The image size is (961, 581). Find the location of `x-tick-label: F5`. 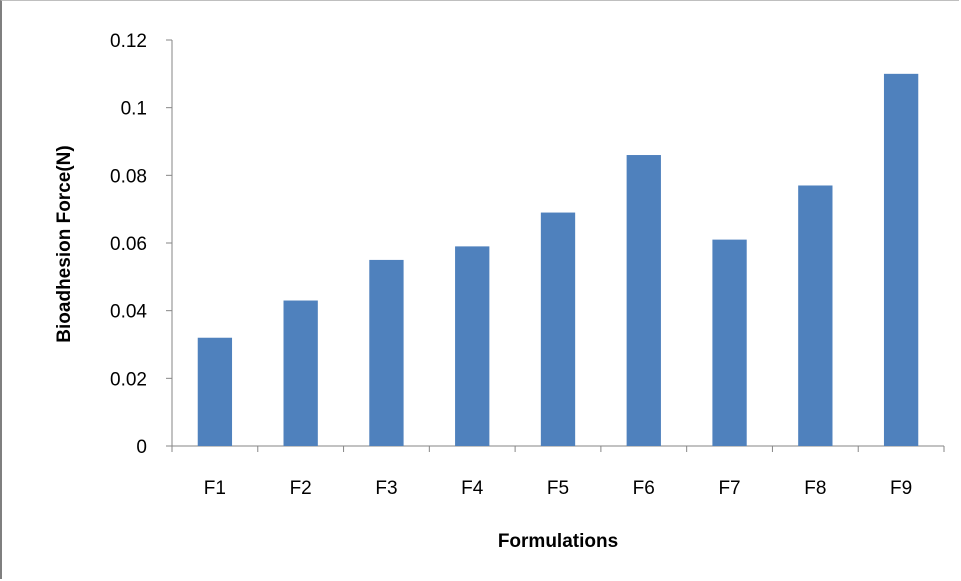

x-tick-label: F5 is located at coordinates (558, 488).